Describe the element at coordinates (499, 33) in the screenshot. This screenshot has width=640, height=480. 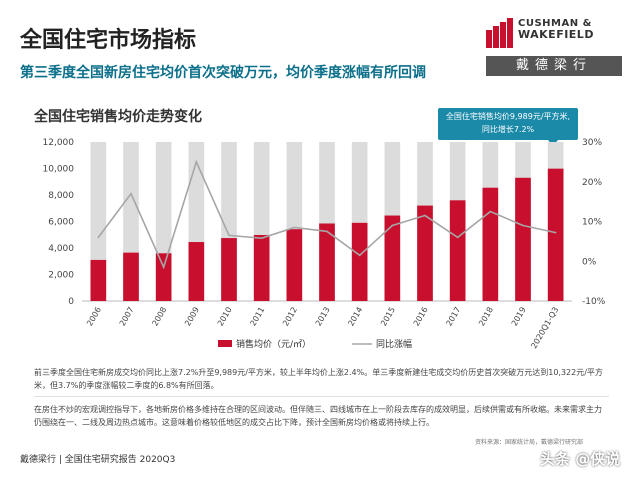
I see `logo-mark-icon` at that location.